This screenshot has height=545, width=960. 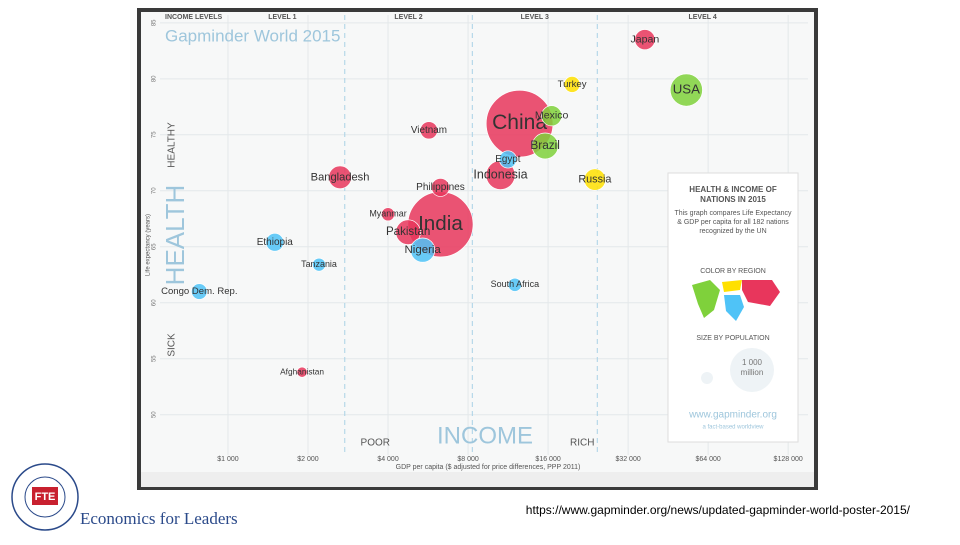 I want to click on country-label: USA, so click(x=686, y=89).